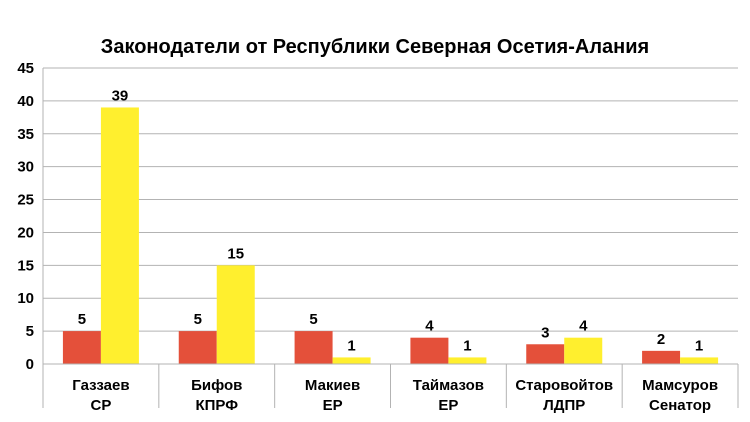  Describe the element at coordinates (448, 385) in the screenshot. I see `category-label: Таймазов` at that location.